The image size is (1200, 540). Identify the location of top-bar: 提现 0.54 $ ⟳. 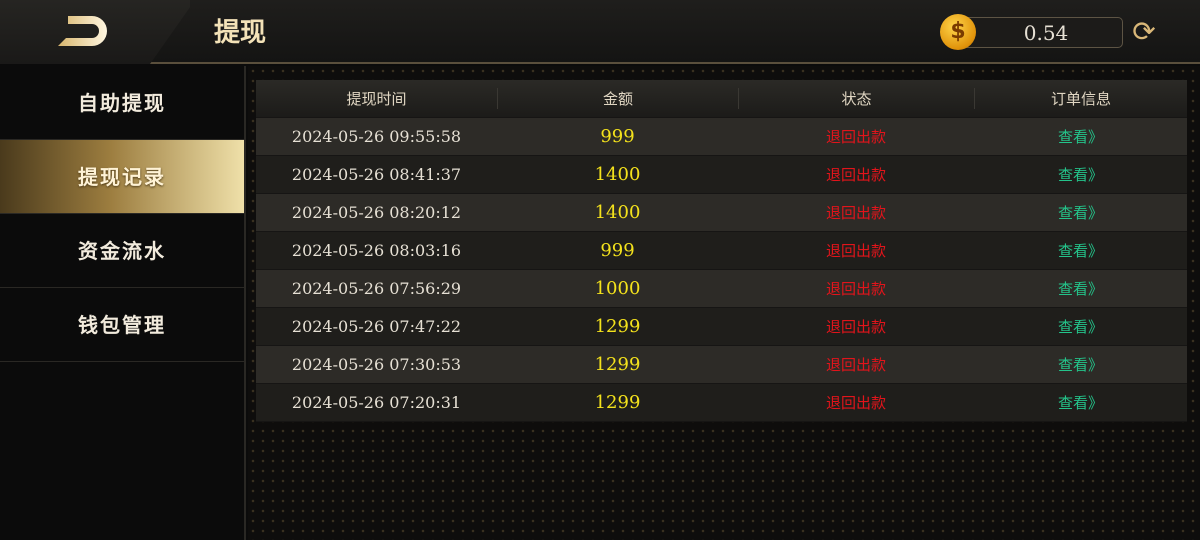
(600, 32).